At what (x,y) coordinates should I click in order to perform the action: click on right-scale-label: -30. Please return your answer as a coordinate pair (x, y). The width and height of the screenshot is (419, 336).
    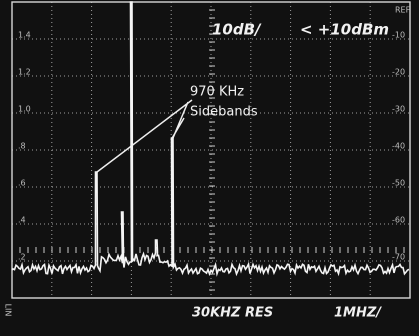
    Looking at the image, I should click on (398, 109).